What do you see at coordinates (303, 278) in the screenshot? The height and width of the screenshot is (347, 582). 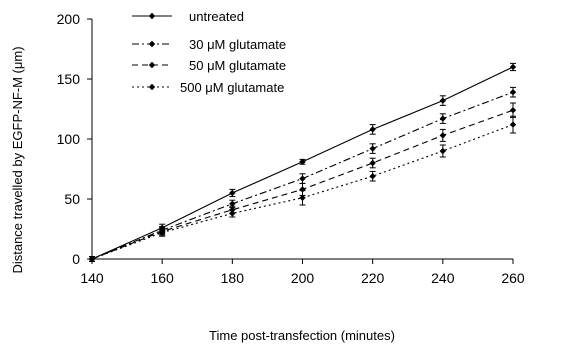 I see `x-tick-label: 200` at bounding box center [303, 278].